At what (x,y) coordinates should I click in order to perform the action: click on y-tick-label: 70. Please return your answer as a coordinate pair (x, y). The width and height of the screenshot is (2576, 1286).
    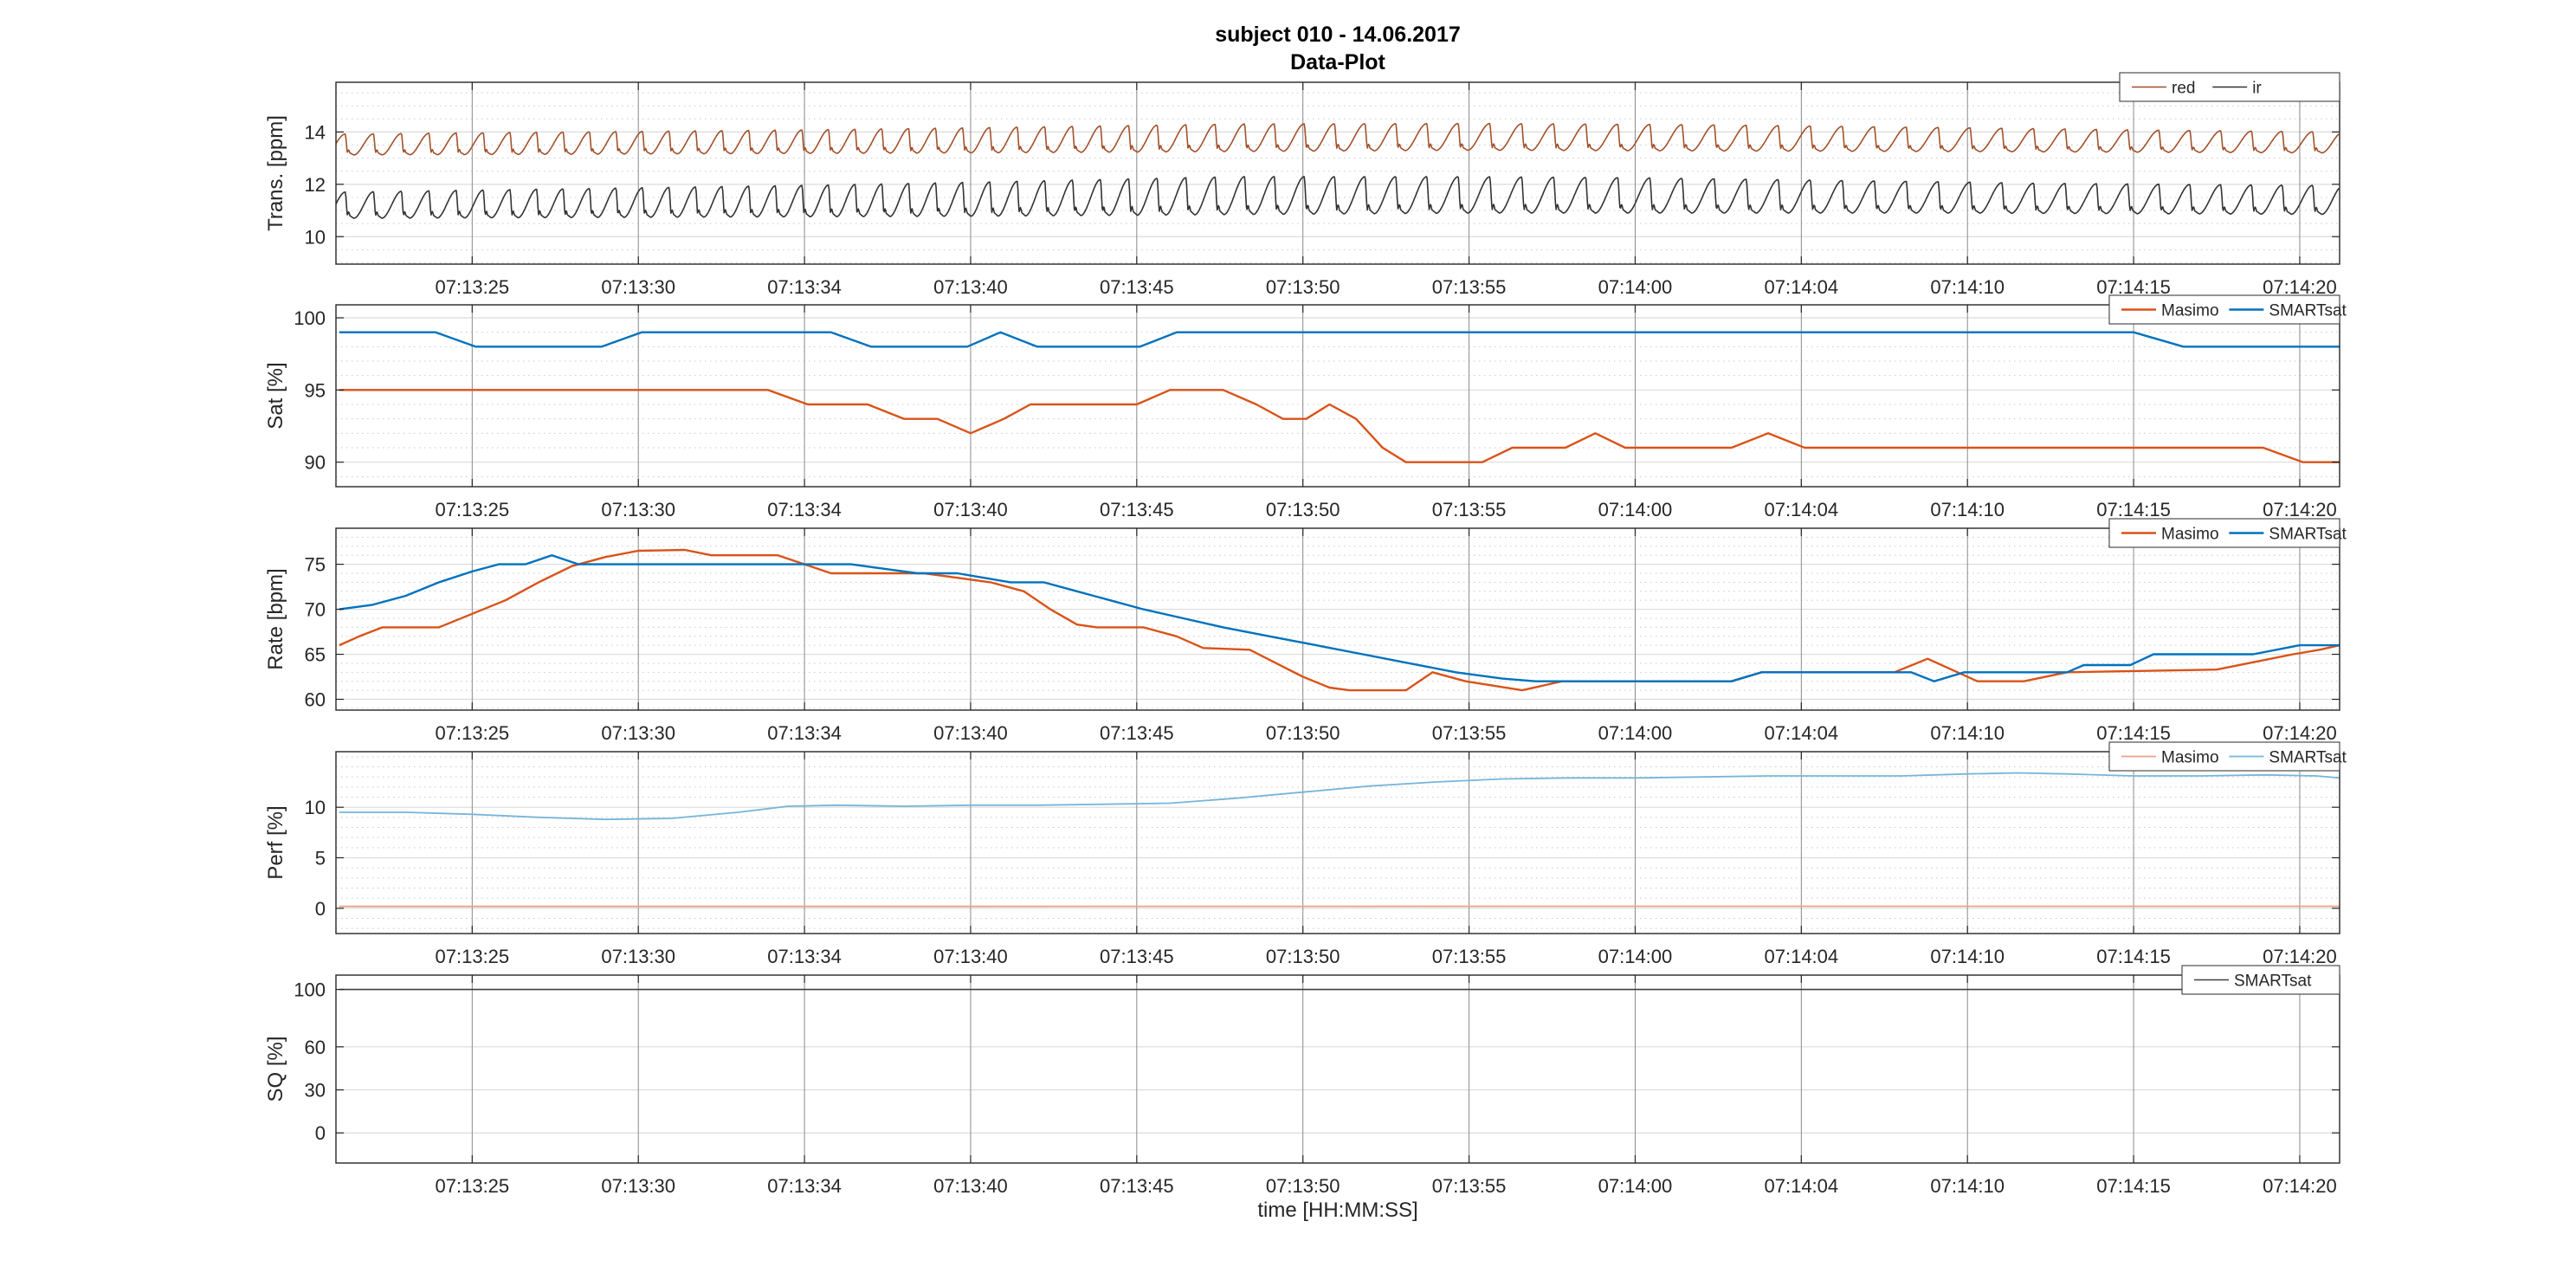
    Looking at the image, I should click on (316, 610).